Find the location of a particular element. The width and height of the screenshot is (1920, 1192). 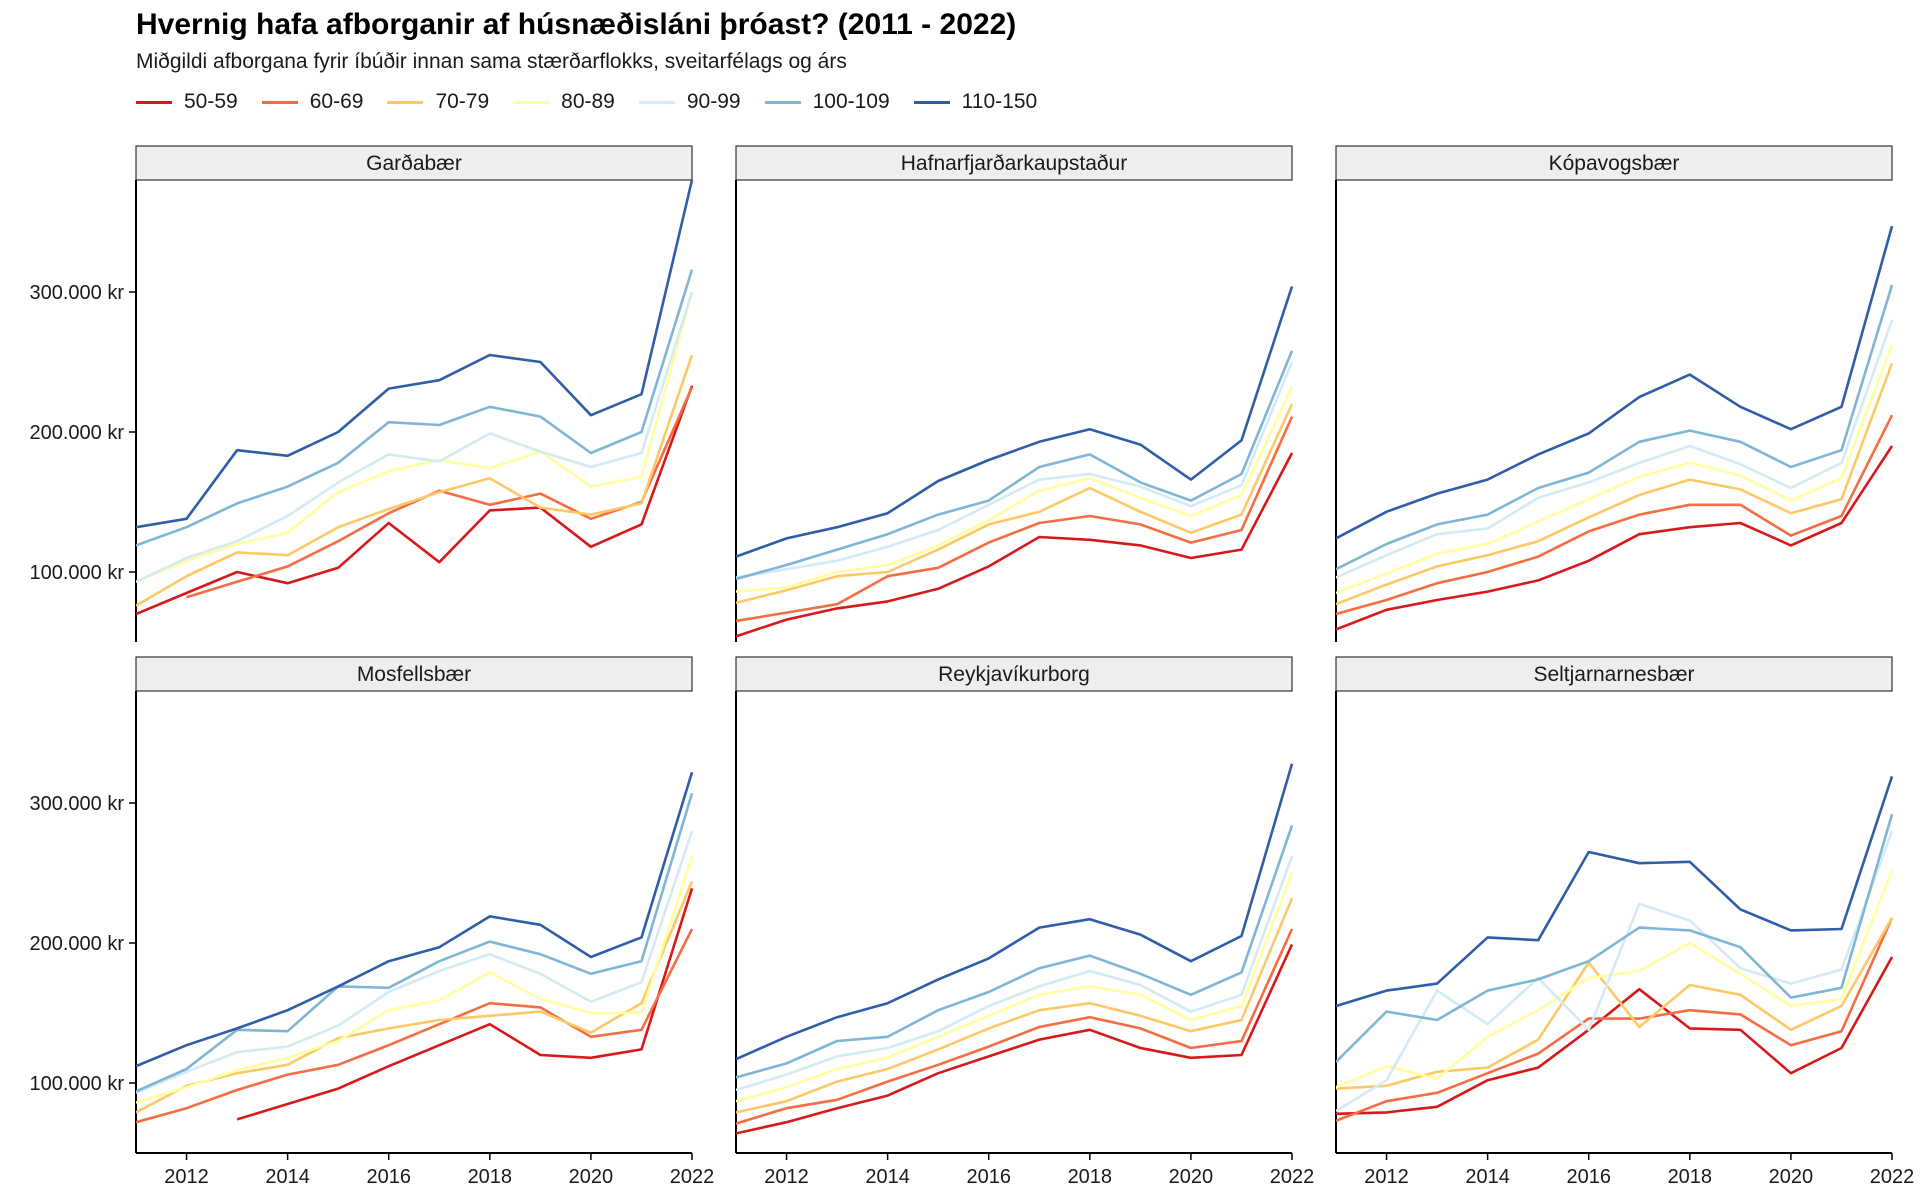

legend: 50-59 60-69 70-79 80-89 90-99 100-109 110-150 is located at coordinates (598, 102).